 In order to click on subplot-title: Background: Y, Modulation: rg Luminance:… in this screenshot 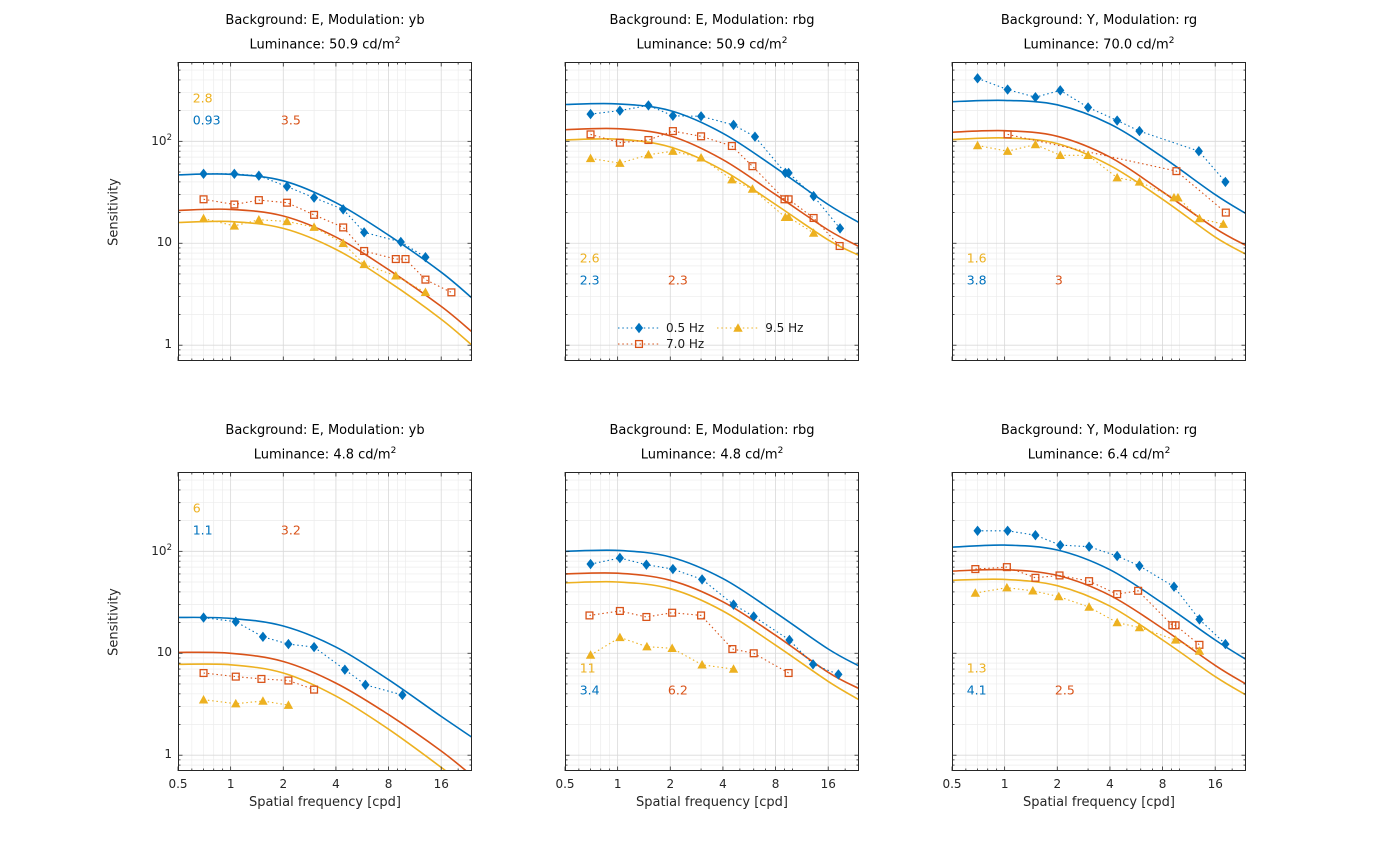, I will do `click(1099, 442)`.